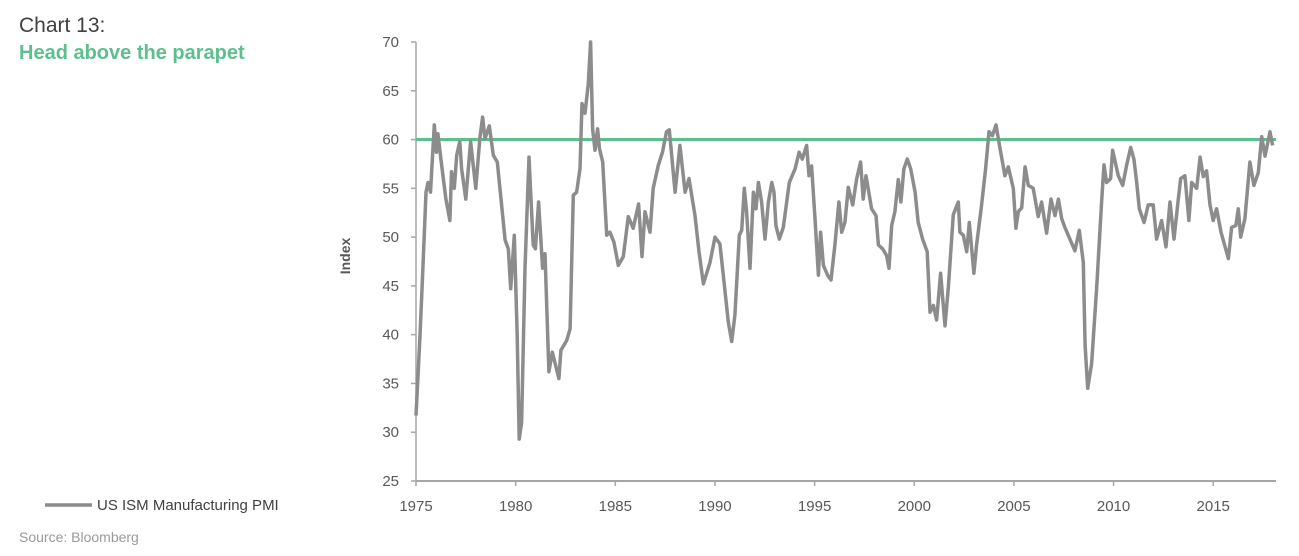 The image size is (1299, 556). Describe the element at coordinates (390, 481) in the screenshot. I see `y-tick-label: 25` at that location.